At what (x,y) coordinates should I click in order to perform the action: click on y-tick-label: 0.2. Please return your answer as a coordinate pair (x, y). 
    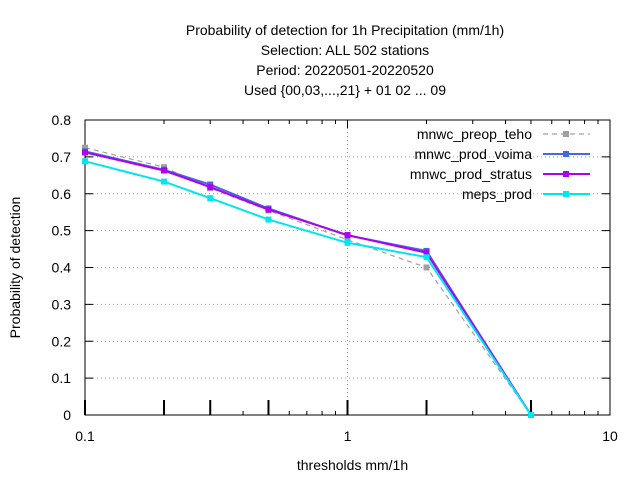
    Looking at the image, I should click on (62, 341).